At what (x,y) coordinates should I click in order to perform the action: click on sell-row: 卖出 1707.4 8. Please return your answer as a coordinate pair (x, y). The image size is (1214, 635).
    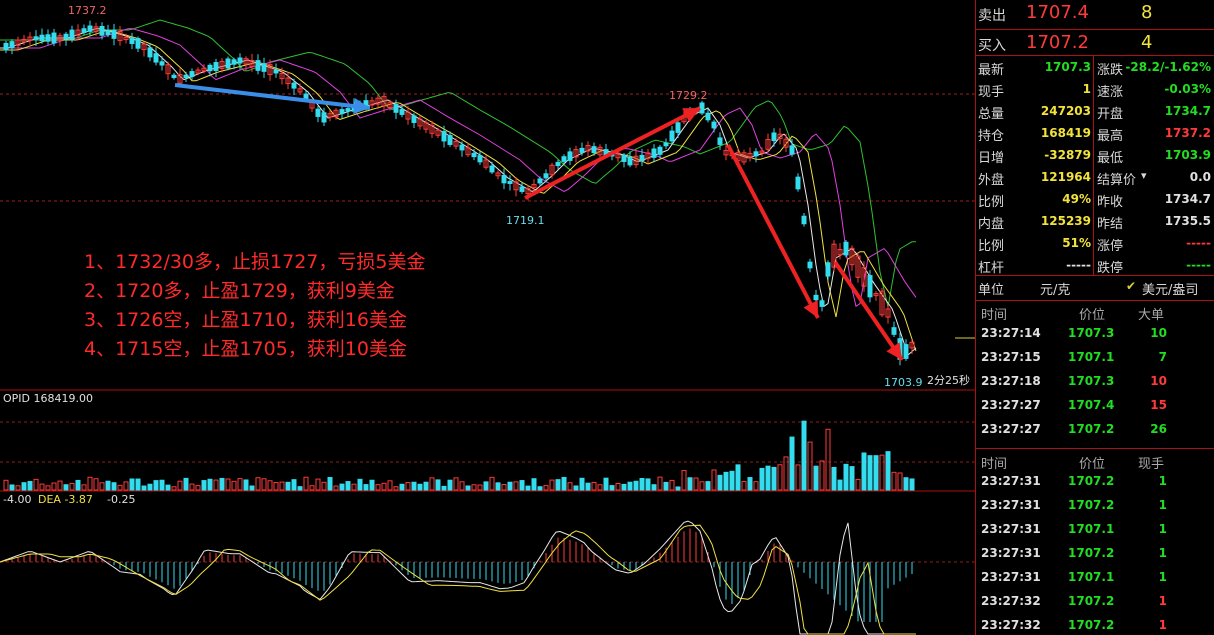
    Looking at the image, I should click on (1095, 14).